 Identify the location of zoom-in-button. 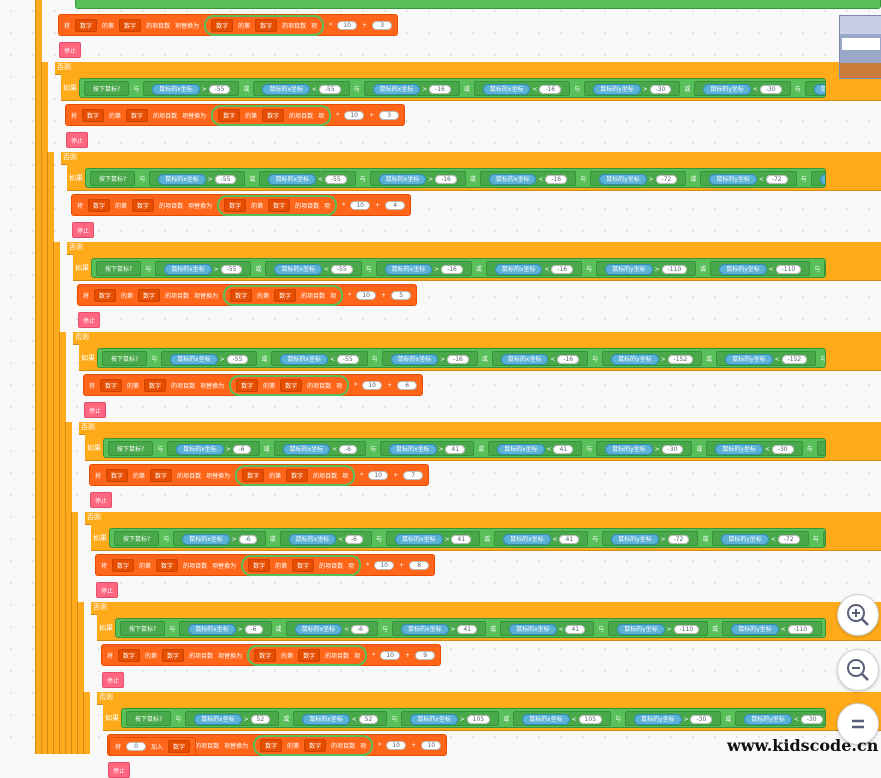
(858, 615).